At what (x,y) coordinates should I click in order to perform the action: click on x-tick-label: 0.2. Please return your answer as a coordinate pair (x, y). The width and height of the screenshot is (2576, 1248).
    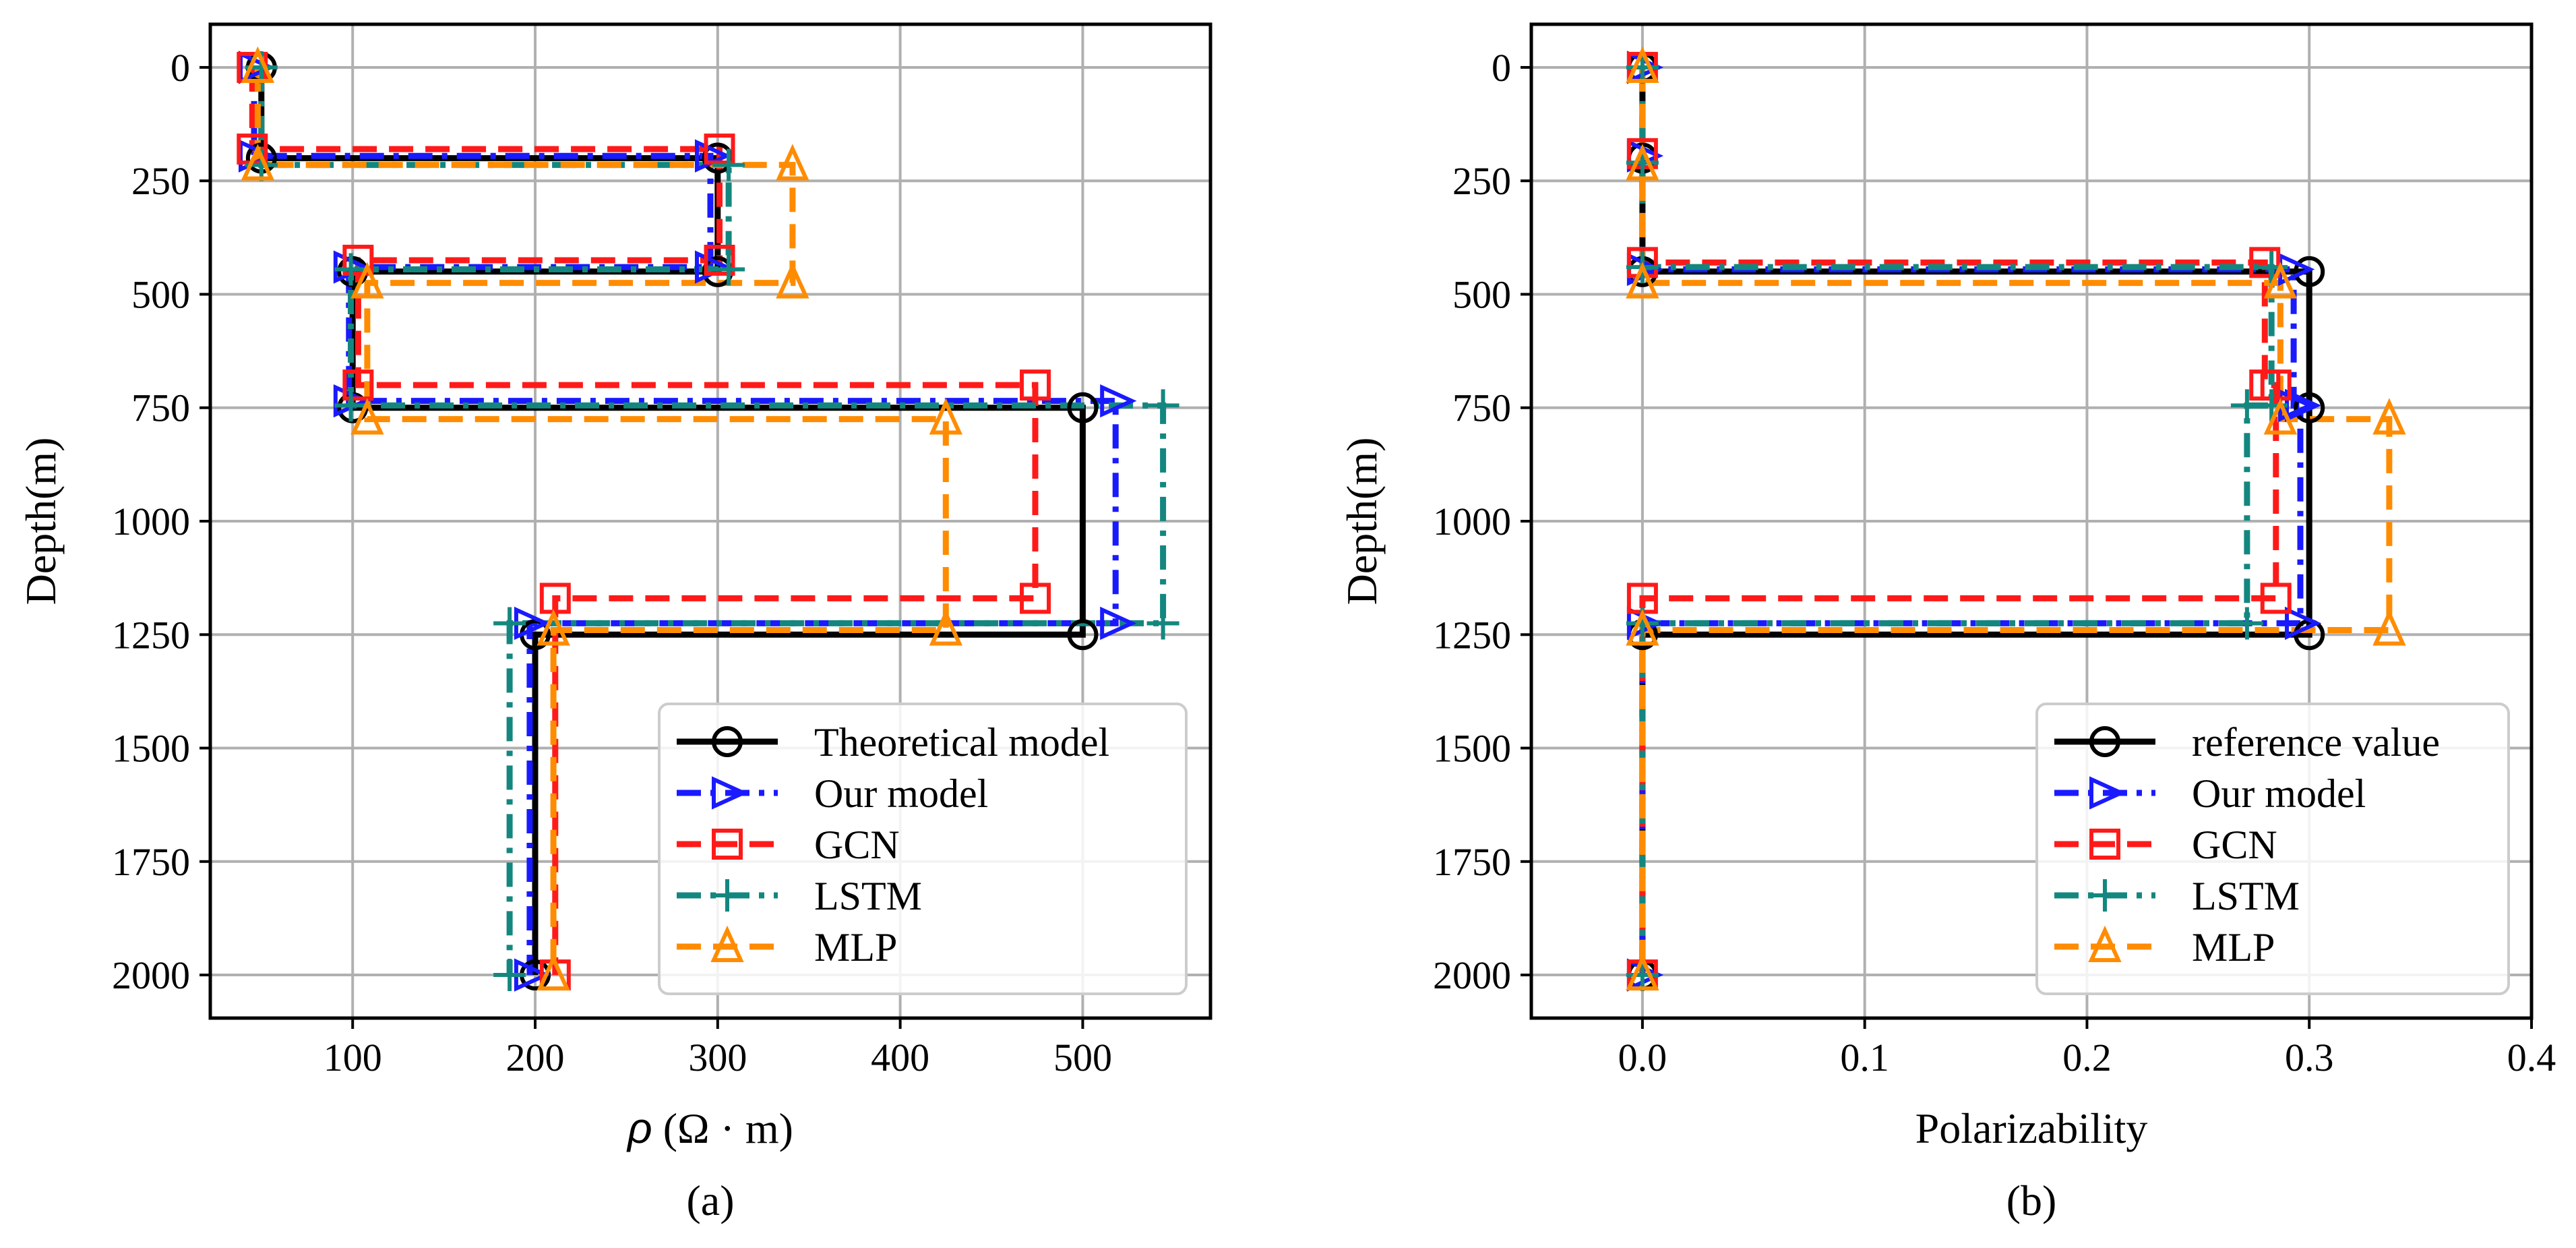
    Looking at the image, I should click on (2087, 1057).